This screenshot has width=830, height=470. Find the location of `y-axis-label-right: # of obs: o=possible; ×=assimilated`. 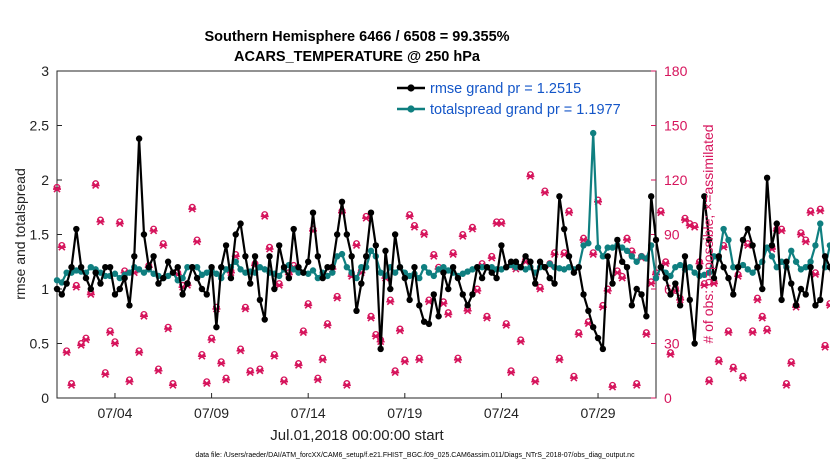

y-axis-label-right: # of obs: o=possible; ×=assimilated is located at coordinates (708, 233).